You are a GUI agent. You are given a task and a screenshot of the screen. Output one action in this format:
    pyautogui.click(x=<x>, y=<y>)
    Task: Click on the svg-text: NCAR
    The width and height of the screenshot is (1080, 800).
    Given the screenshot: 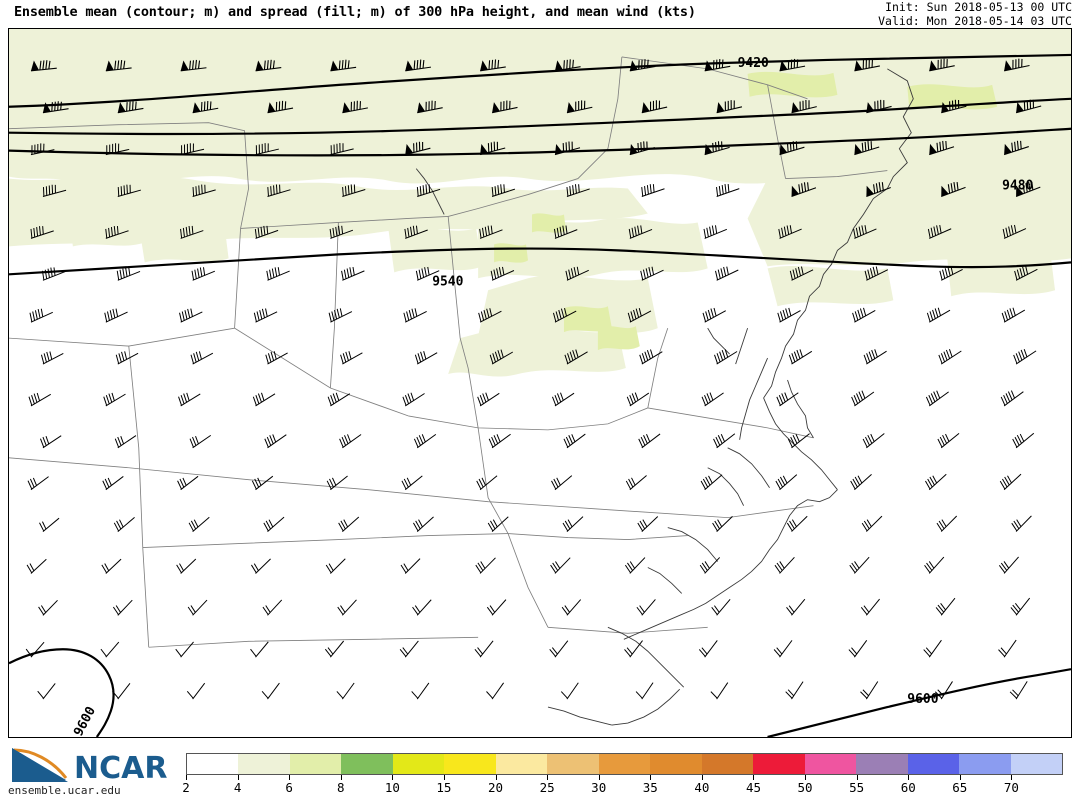 What is the action you would take?
    pyautogui.click(x=120, y=768)
    